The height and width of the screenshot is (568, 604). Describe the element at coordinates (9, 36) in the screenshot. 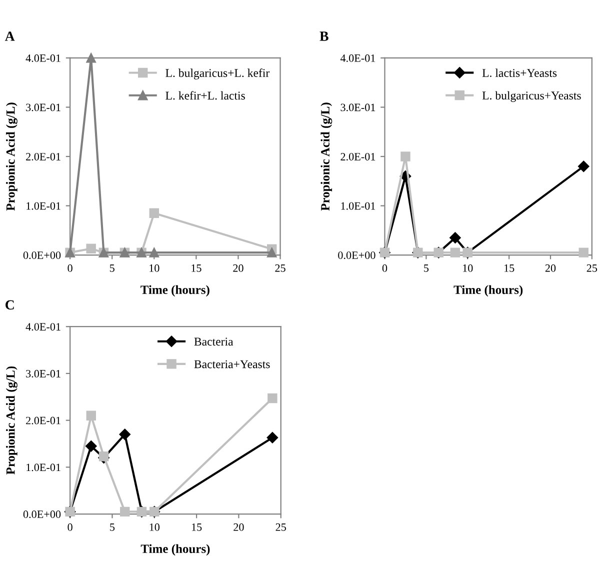

I see `chart-title: A` at that location.